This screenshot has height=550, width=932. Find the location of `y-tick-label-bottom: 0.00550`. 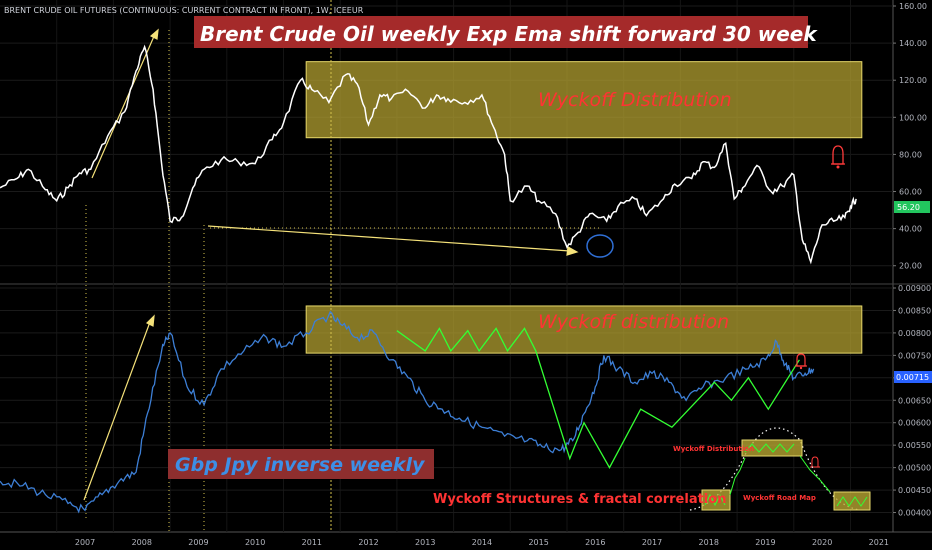

y-tick-label-bottom: 0.00550 is located at coordinates (914, 445).